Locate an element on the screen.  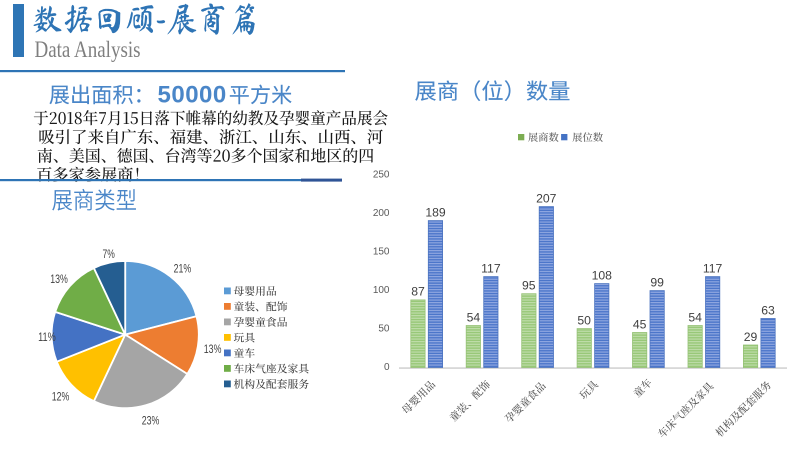
svg-text: 23% is located at coordinates (151, 421).